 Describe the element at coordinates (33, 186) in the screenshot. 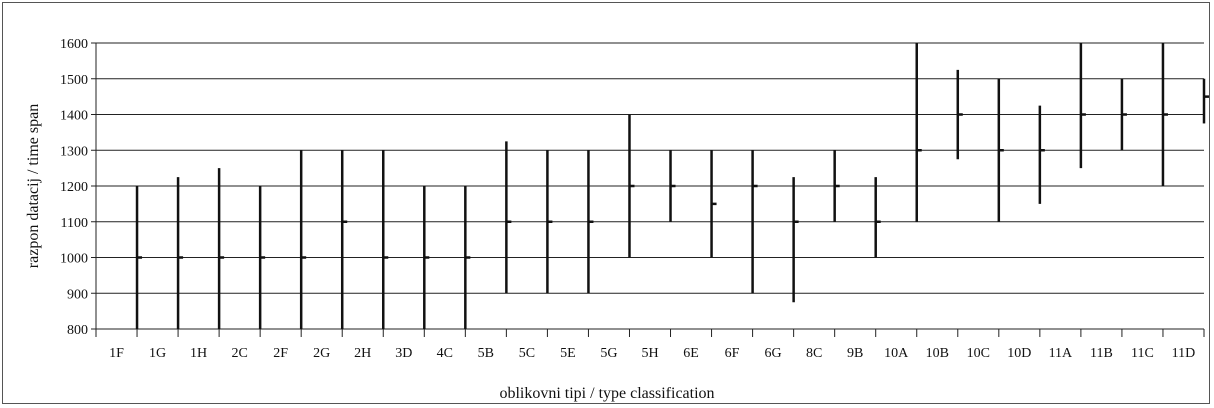

I see `y-axis-title: razpon datacij / time span` at that location.